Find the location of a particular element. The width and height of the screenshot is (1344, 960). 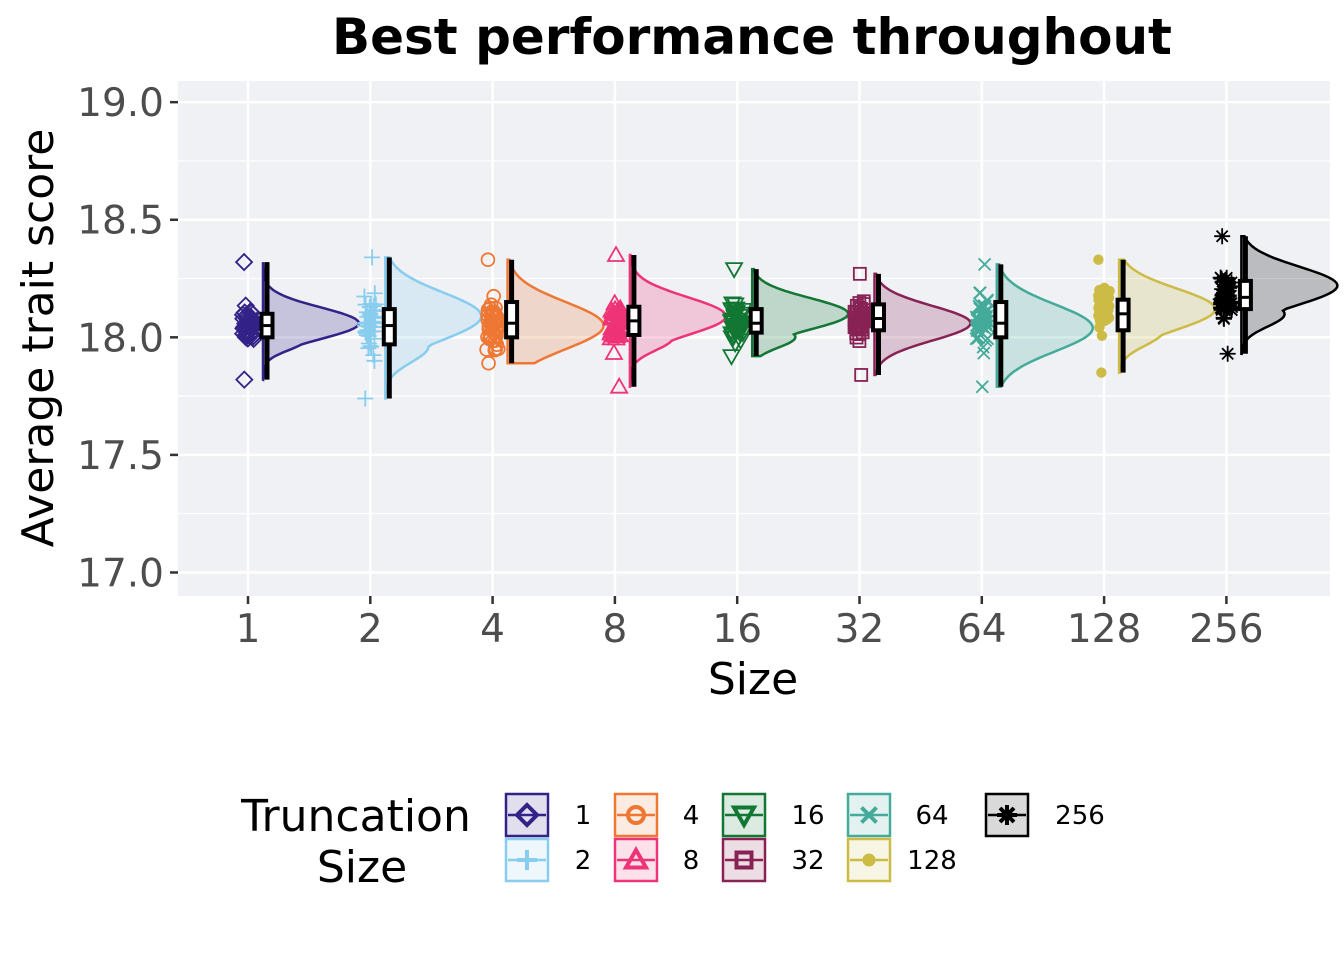

legend-keys: 1 2 4 8 16 32 64 128 256 is located at coordinates (804, 837).